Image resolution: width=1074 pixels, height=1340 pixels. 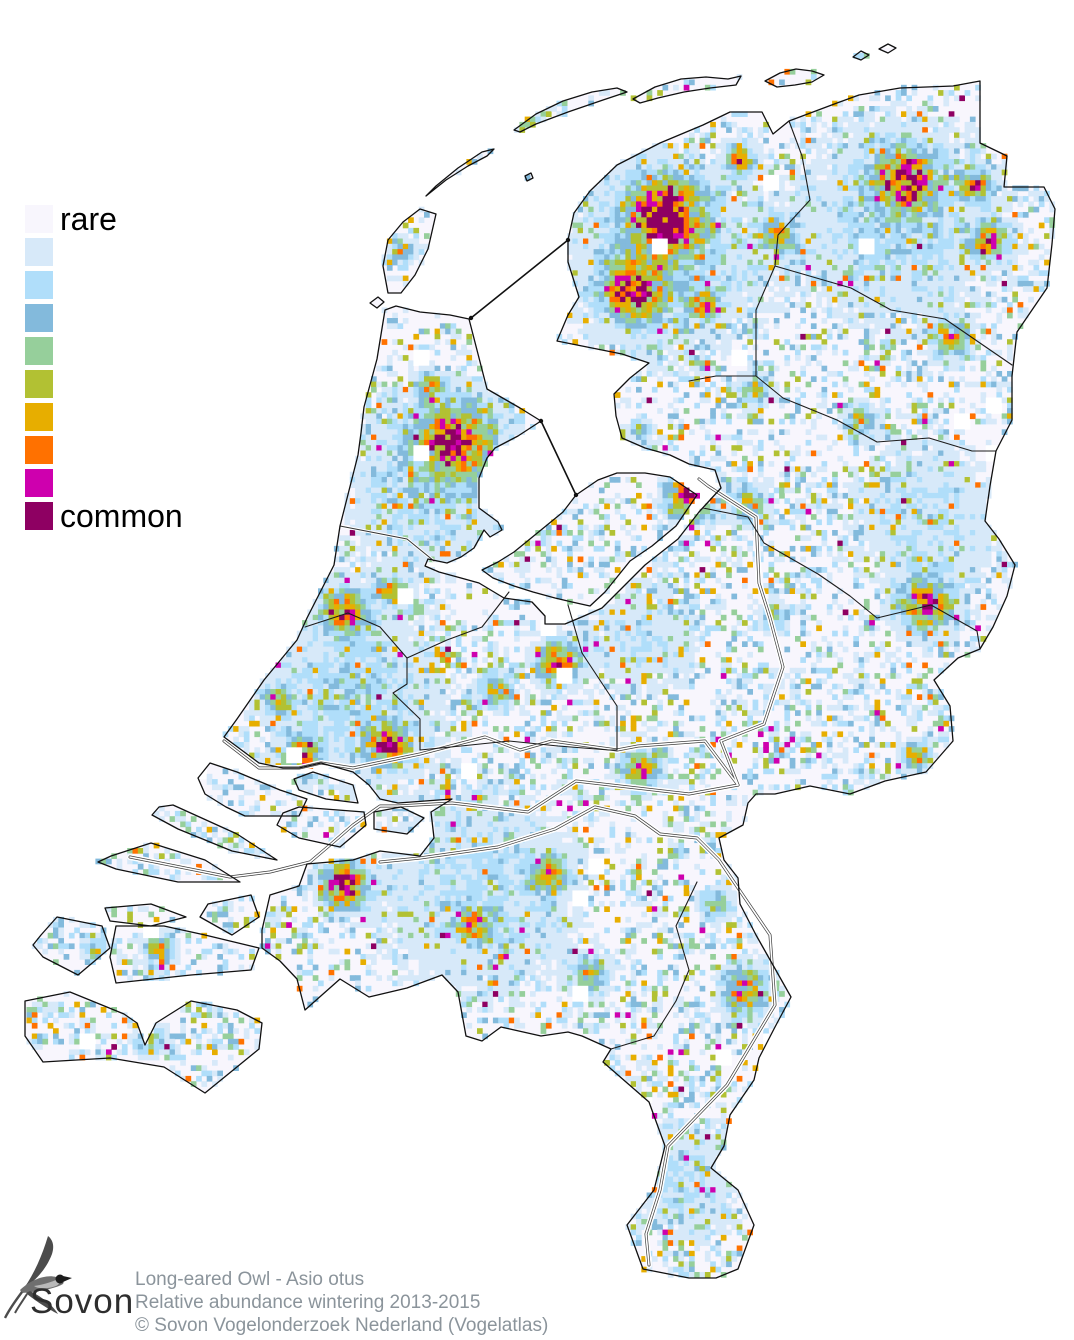 What do you see at coordinates (250, 1279) in the screenshot?
I see `map-title: Long-eared Owl - Asio otus` at bounding box center [250, 1279].